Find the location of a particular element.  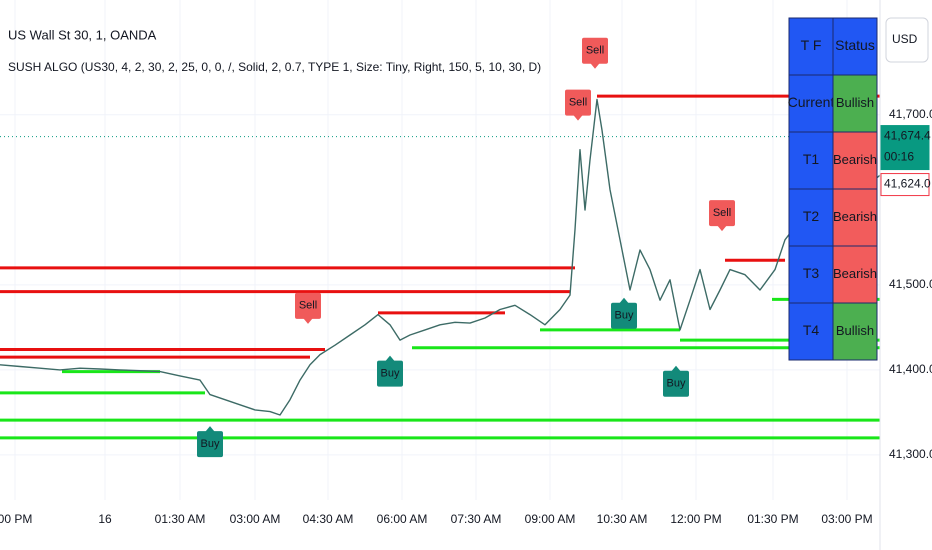

x-tick-label: 09:00 AM is located at coordinates (550, 519).